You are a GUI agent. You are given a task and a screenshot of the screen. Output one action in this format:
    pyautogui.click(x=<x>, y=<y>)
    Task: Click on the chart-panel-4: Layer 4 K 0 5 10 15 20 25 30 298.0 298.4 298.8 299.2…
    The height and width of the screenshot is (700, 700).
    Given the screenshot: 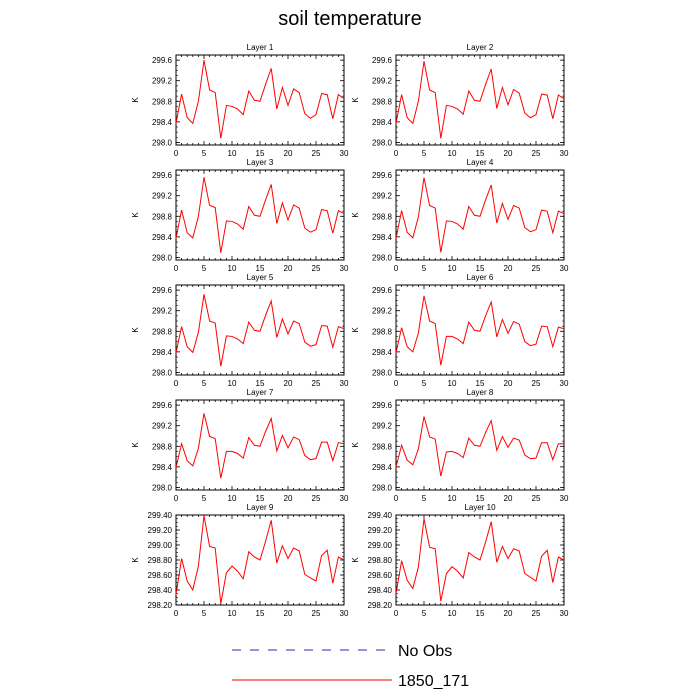 What is the action you would take?
    pyautogui.click(x=460, y=215)
    